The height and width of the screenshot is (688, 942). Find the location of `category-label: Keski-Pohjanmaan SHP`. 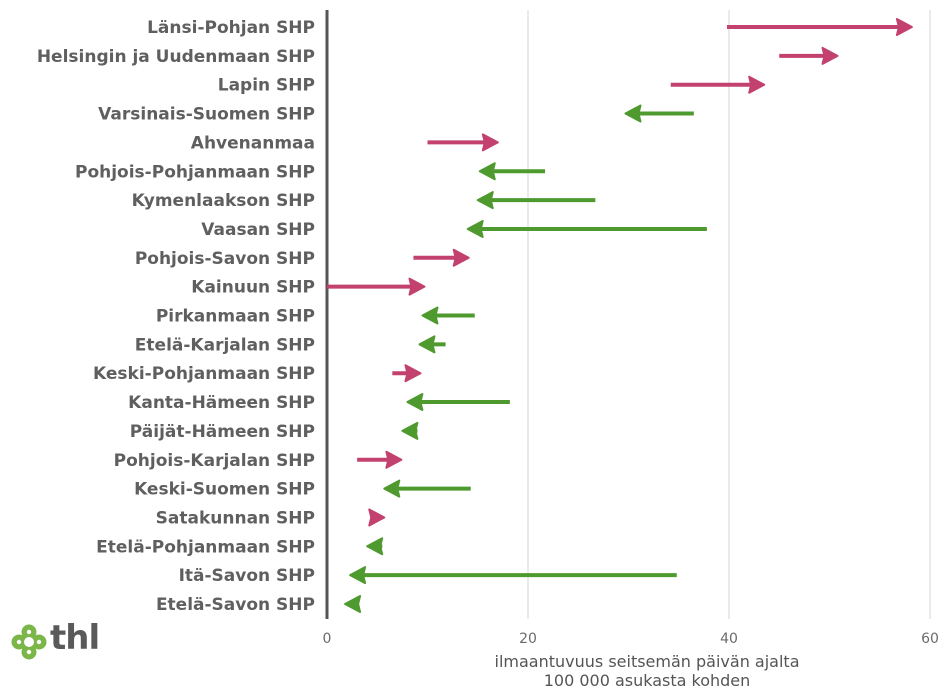

category-label: Keski-Pohjanmaan SHP is located at coordinates (204, 374).